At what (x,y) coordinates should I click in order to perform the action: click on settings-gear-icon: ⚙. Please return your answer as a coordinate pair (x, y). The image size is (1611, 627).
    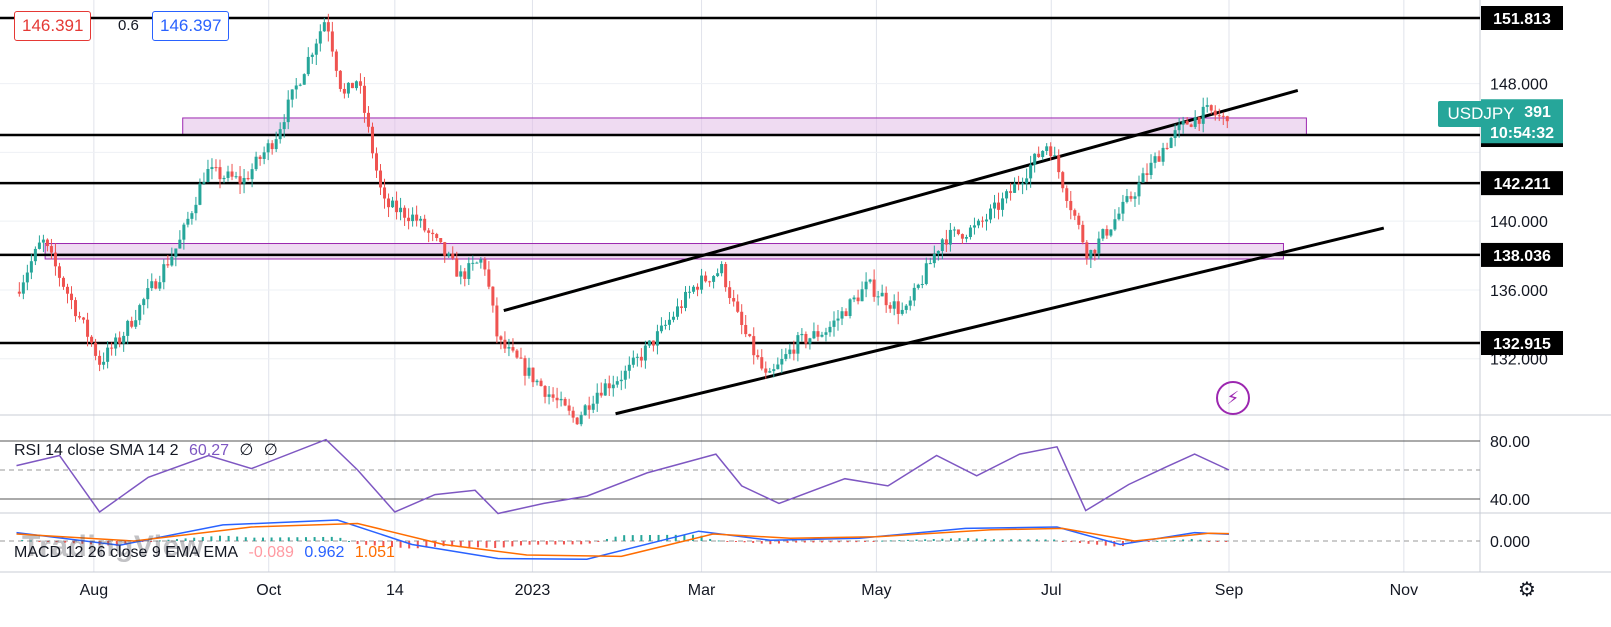
    Looking at the image, I should click on (1527, 590).